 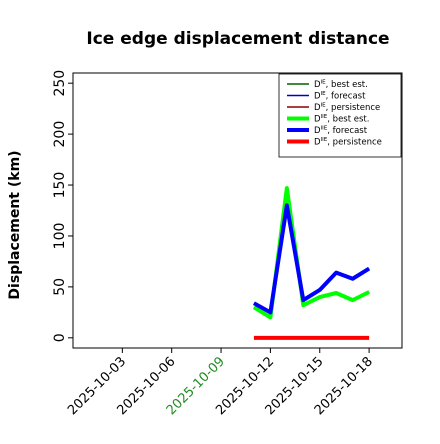 What do you see at coordinates (60, 337) in the screenshot?
I see `y-tick-label: 0` at bounding box center [60, 337].